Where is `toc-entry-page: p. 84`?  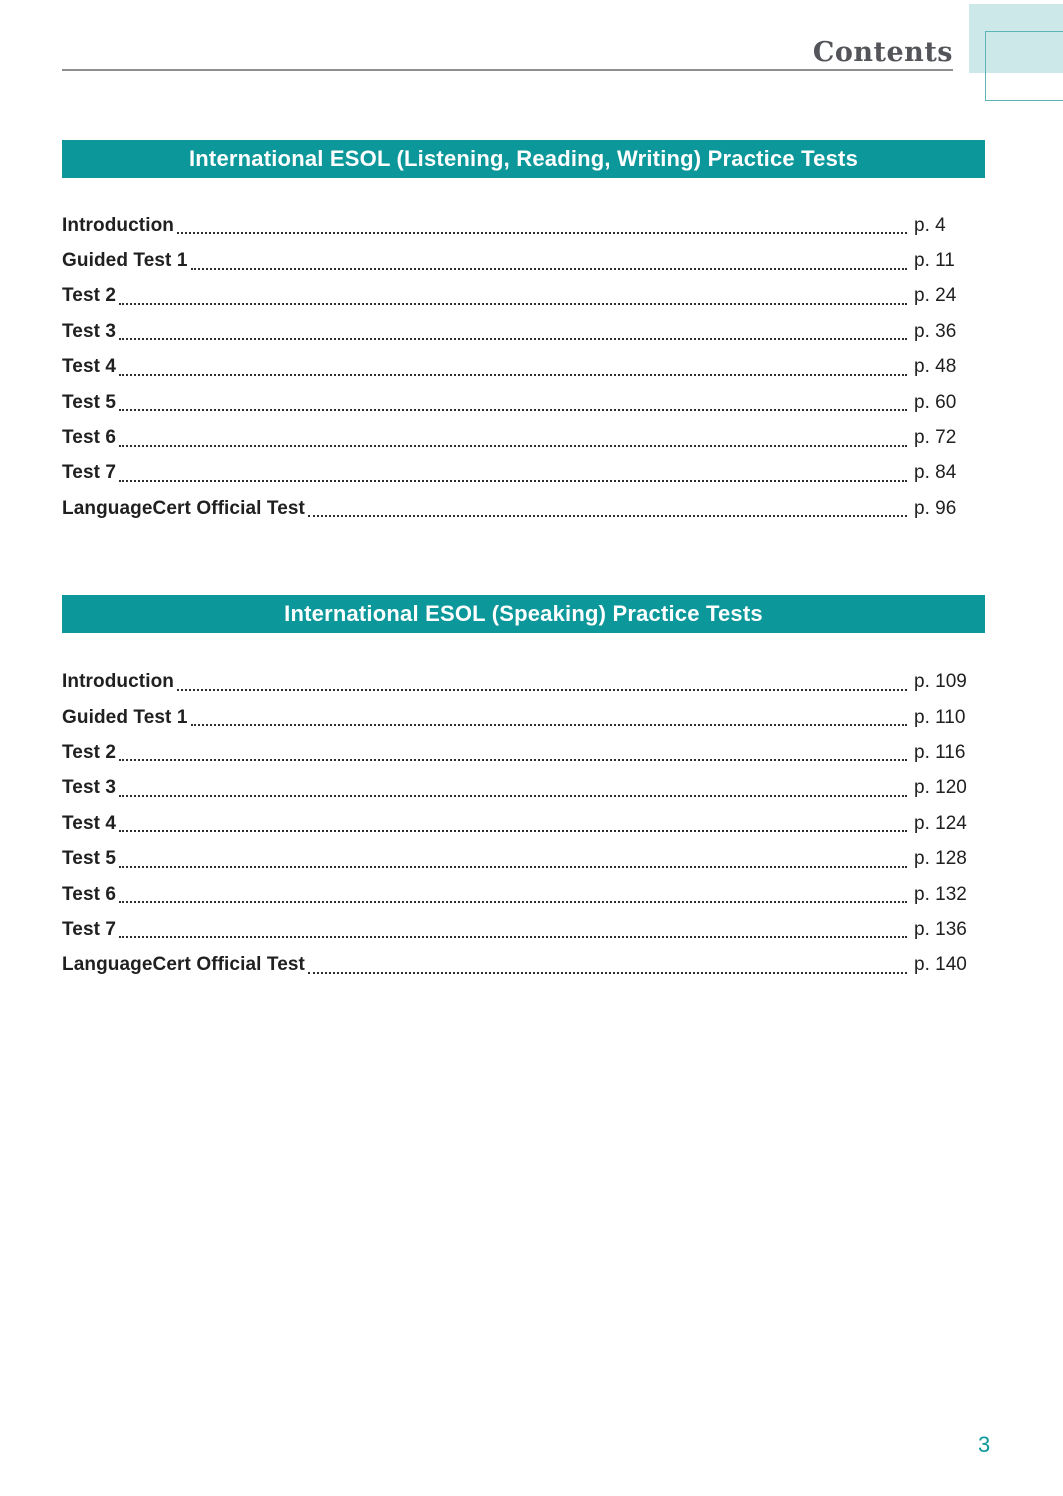 toc-entry-page: p. 84 is located at coordinates (935, 473).